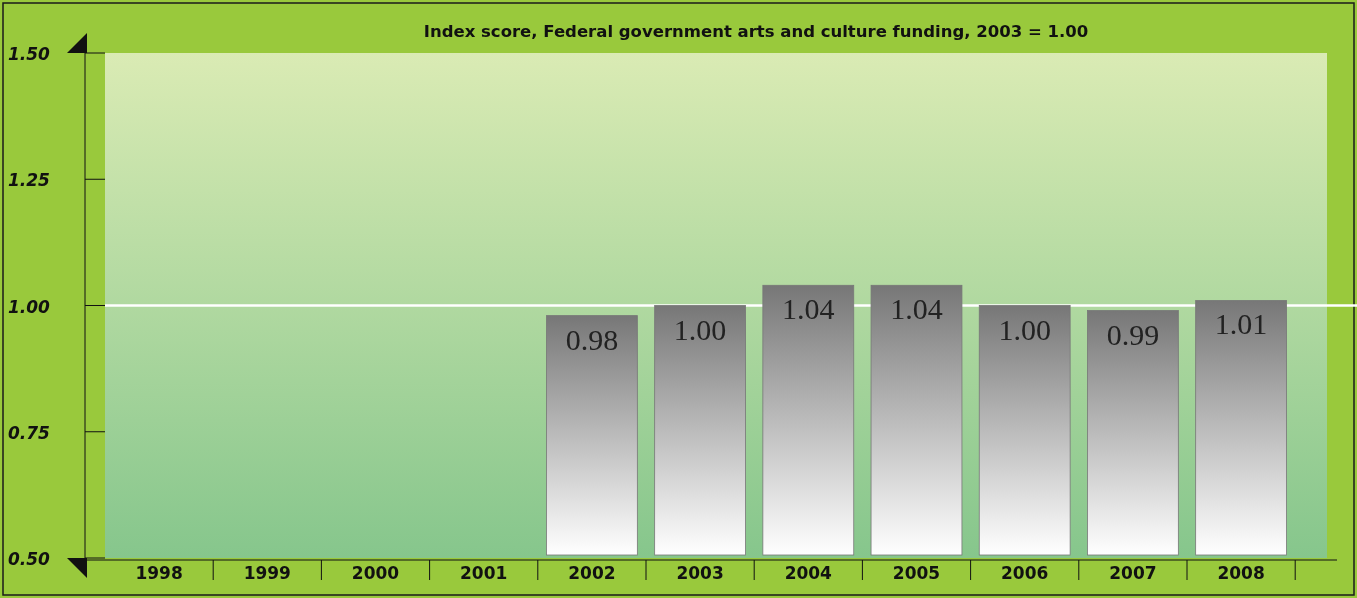 The height and width of the screenshot is (598, 1357). Describe the element at coordinates (29, 559) in the screenshot. I see `y-tick-label: 0.50` at that location.